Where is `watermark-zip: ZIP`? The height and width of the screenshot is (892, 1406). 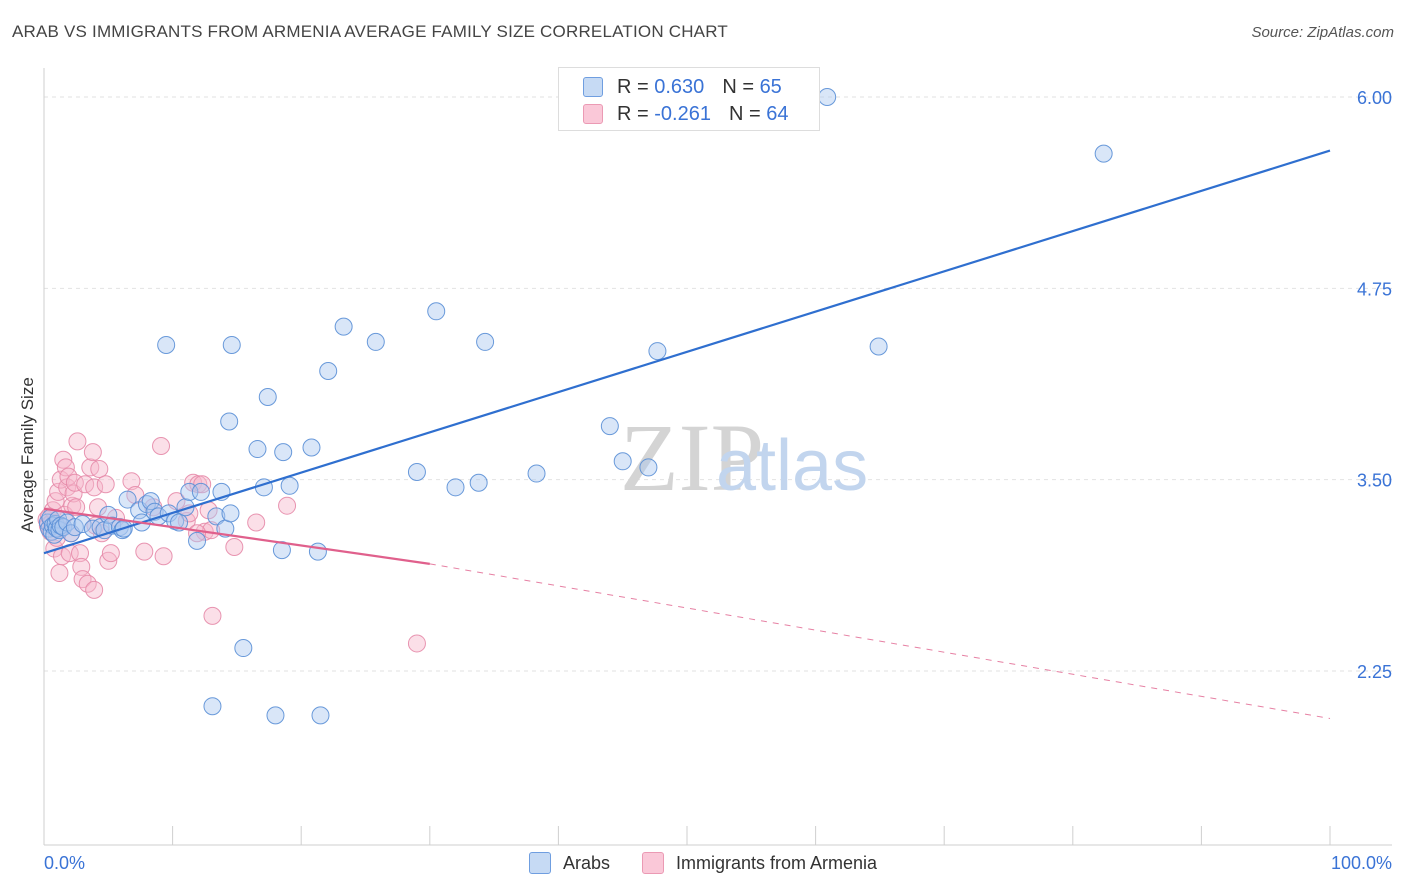
watermark-zip: ZIP is located at coordinates (692, 457).